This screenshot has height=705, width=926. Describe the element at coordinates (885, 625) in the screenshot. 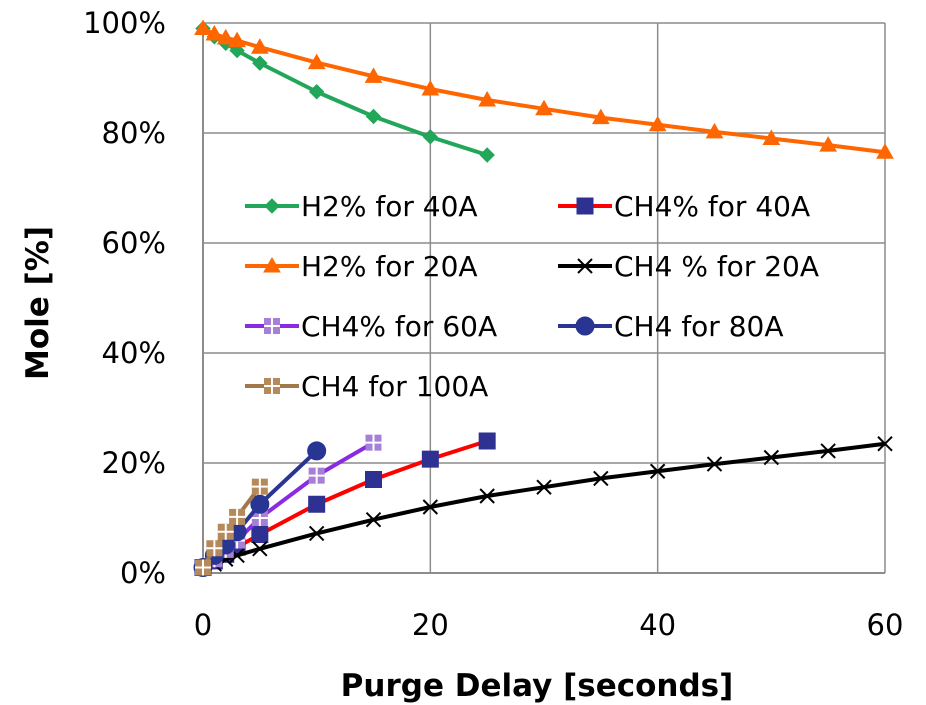

I see `x-tick-label: 60` at that location.